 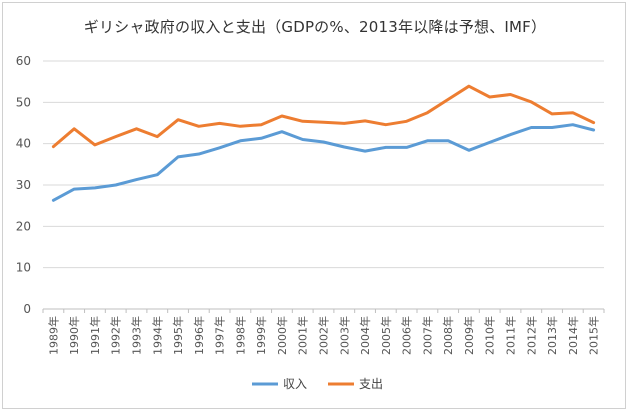 What do you see at coordinates (23, 144) in the screenshot?
I see `y-tick-label: 40` at bounding box center [23, 144].